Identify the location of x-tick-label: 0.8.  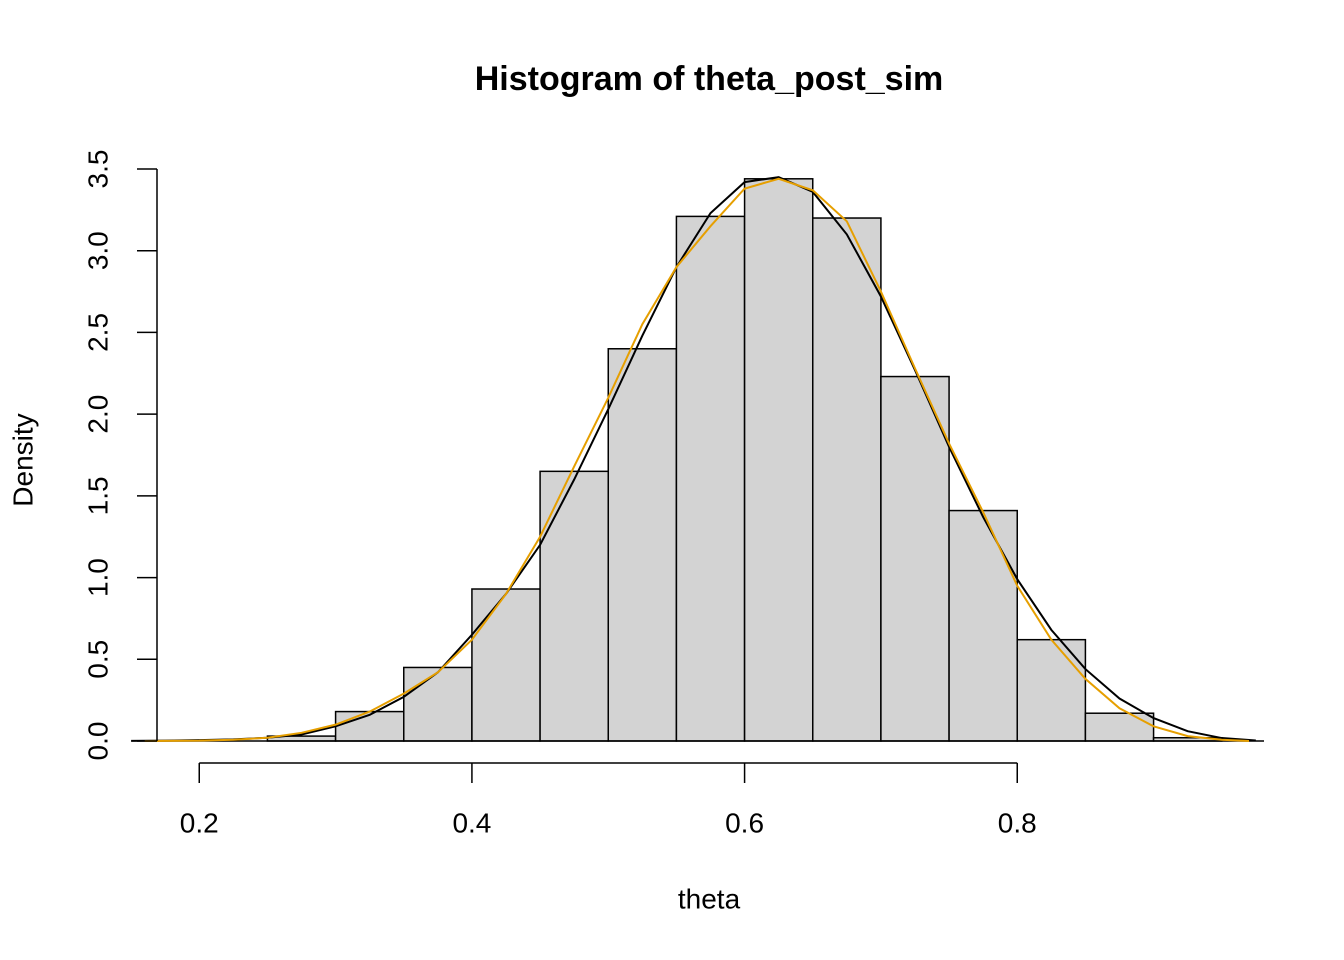
(1017, 822).